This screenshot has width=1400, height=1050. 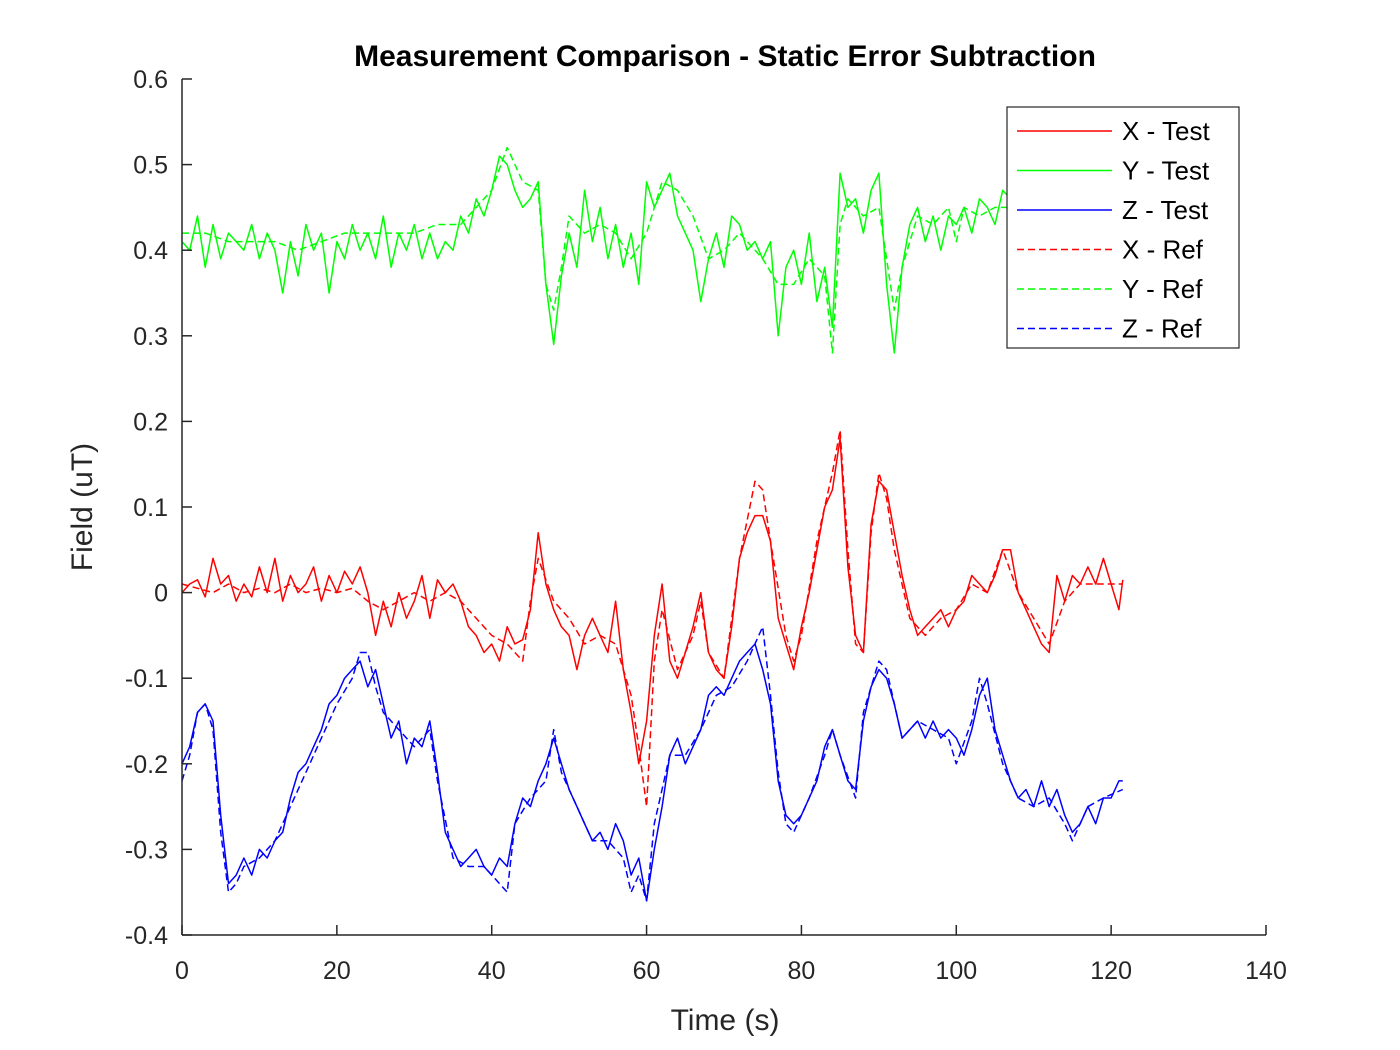 What do you see at coordinates (802, 971) in the screenshot?
I see `x-tick-label: 80` at bounding box center [802, 971].